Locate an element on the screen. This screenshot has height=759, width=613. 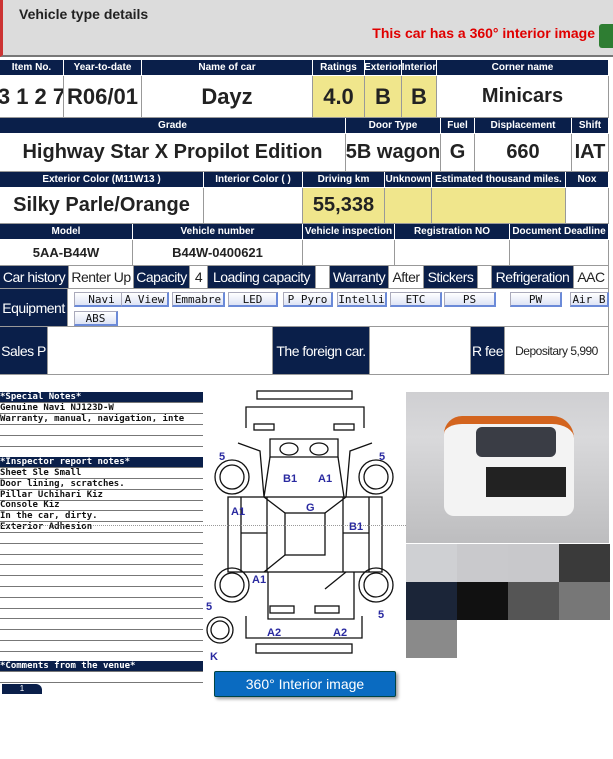
unknown-label: Unknown is located at coordinates (408, 180).